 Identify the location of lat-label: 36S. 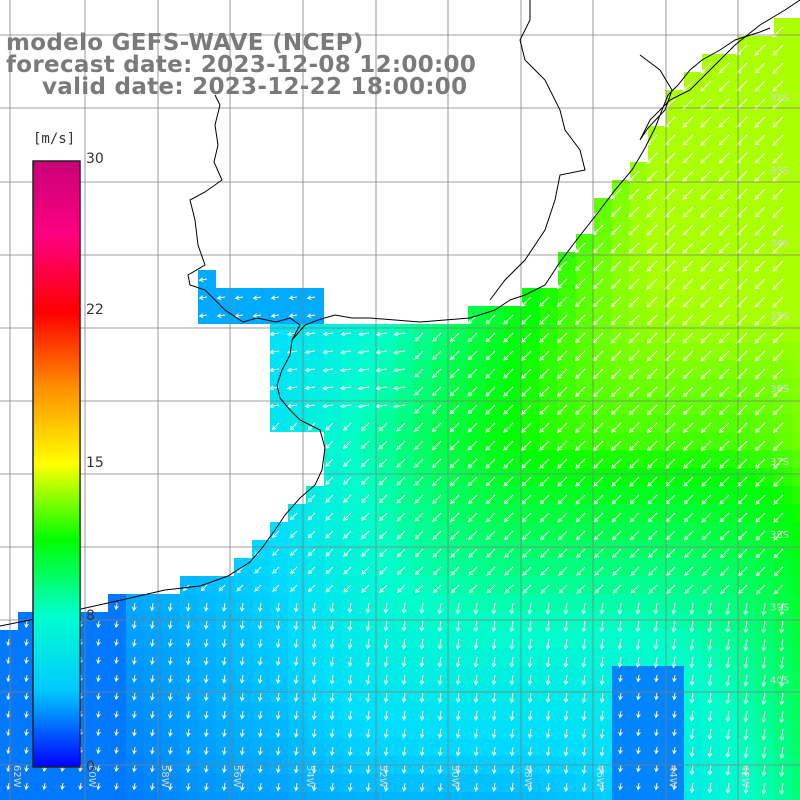
(779, 389).